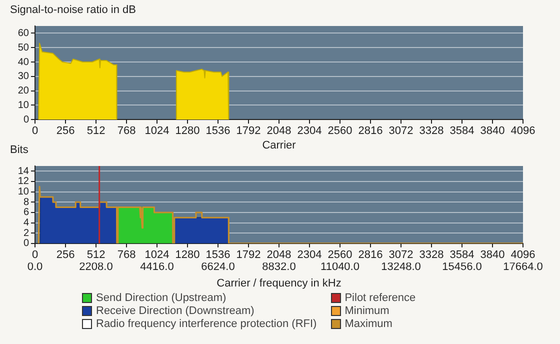 Image resolution: width=560 pixels, height=344 pixels. I want to click on y-tick-label: 12, so click(24, 182).